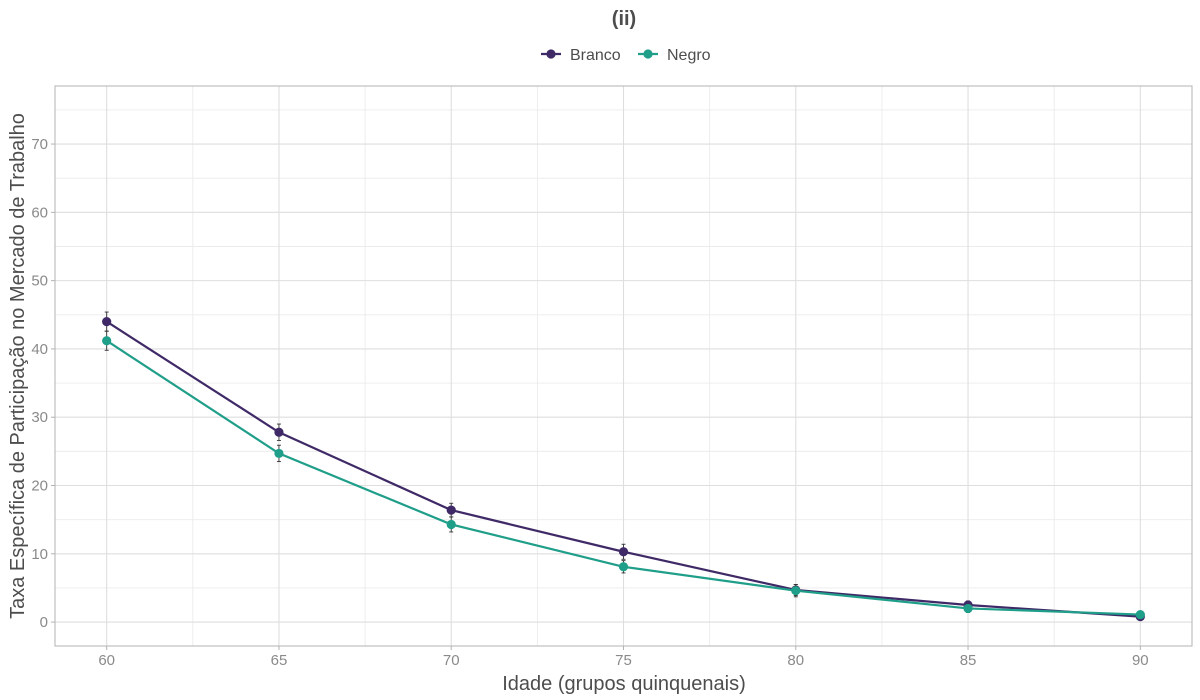 This screenshot has width=1200, height=700. I want to click on legend-label: Negro, so click(689, 55).